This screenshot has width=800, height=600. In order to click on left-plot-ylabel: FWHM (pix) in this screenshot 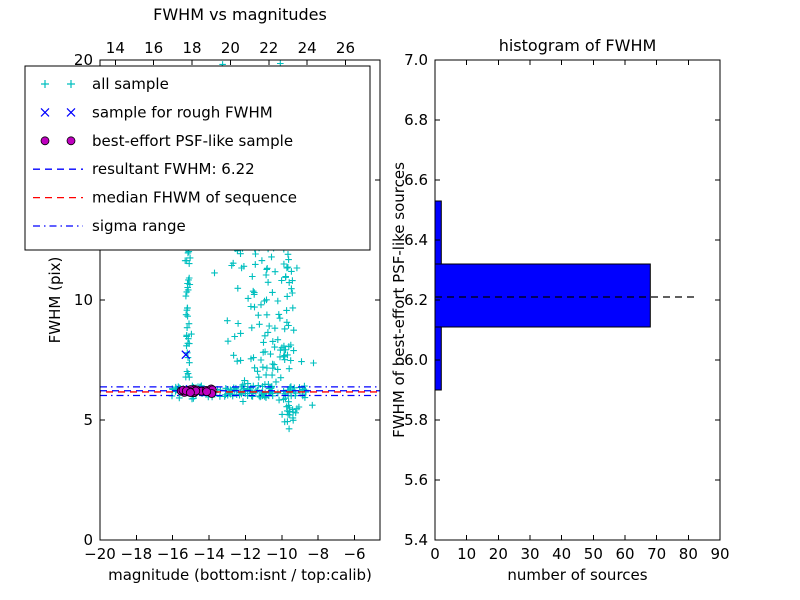, I will do `click(55, 300)`.